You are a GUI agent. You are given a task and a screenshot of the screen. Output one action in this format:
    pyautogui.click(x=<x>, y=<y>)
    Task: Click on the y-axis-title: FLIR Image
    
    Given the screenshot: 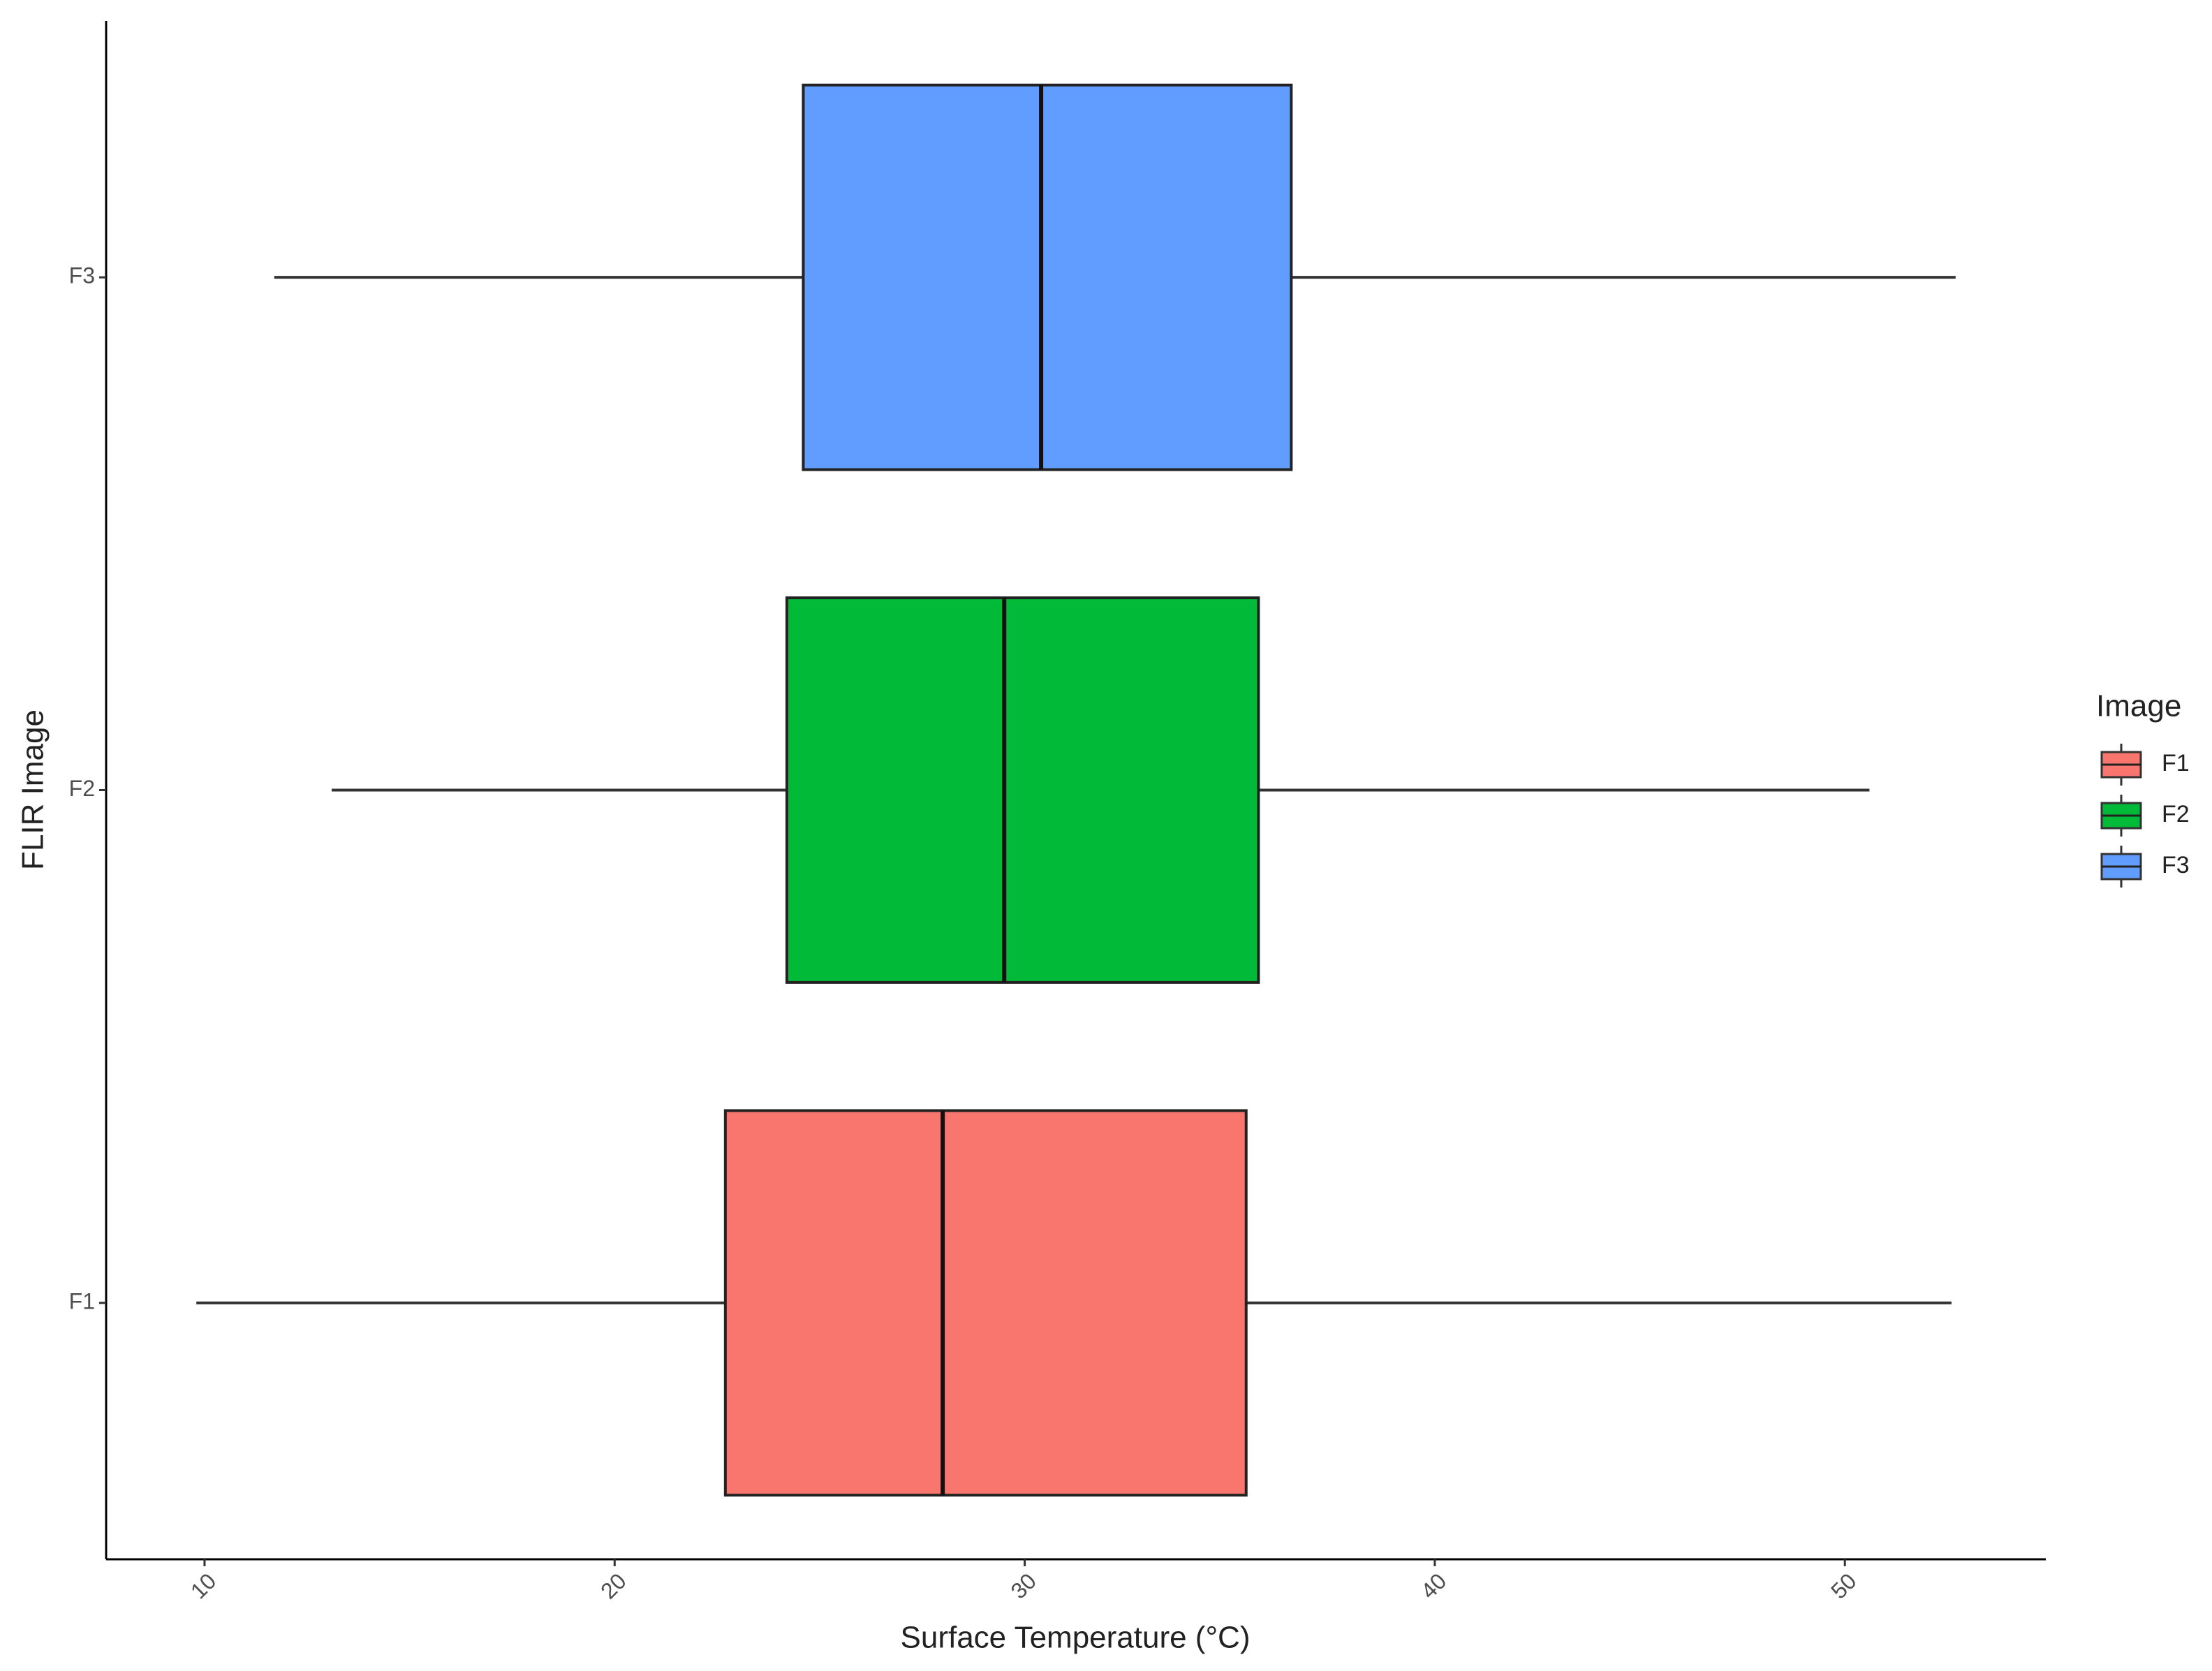 What is the action you would take?
    pyautogui.click(x=33, y=789)
    